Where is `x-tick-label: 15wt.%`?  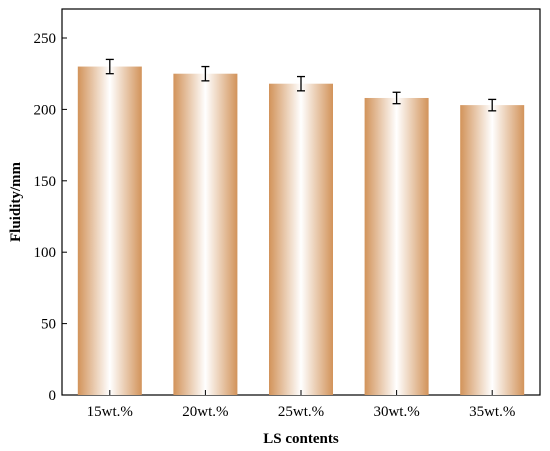
x-tick-label: 15wt.% is located at coordinates (110, 412).